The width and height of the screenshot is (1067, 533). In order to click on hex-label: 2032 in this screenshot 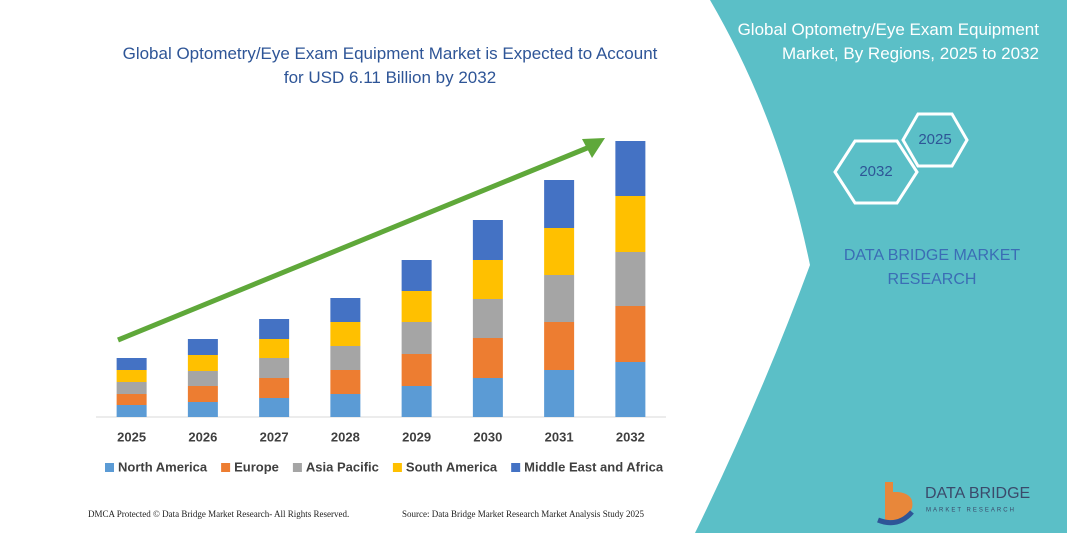, I will do `click(875, 171)`.